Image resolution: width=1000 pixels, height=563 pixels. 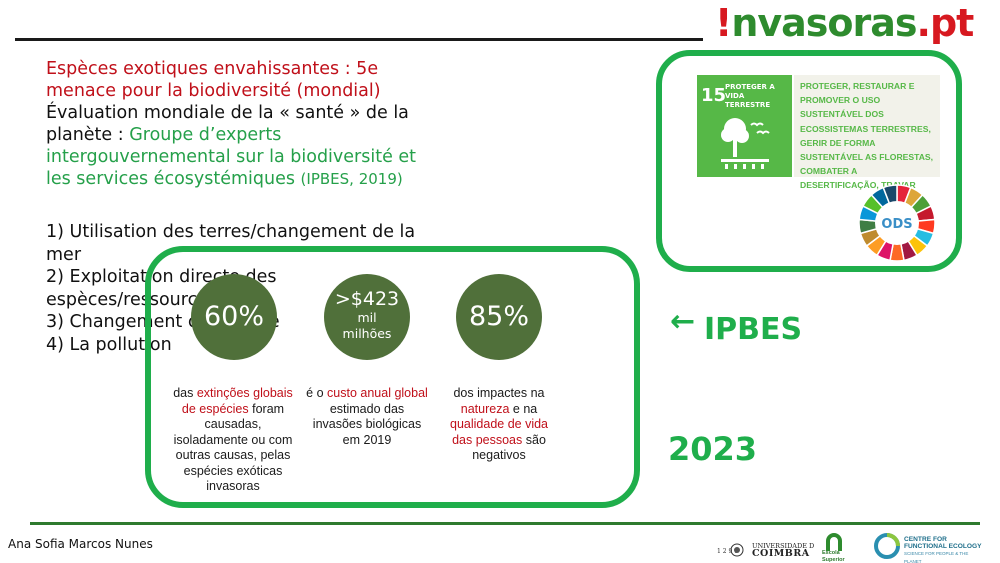 What do you see at coordinates (359, 39) in the screenshot?
I see `header-divider` at bounding box center [359, 39].